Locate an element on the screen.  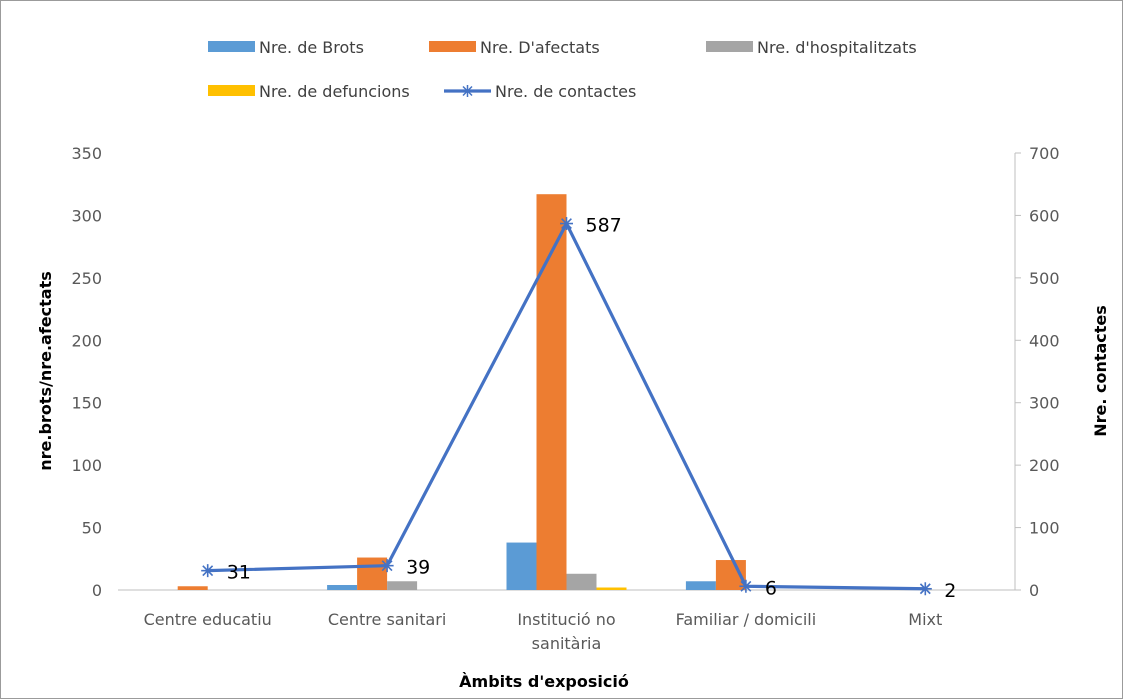
legend-item: Nre. D'afectats is located at coordinates (514, 47).